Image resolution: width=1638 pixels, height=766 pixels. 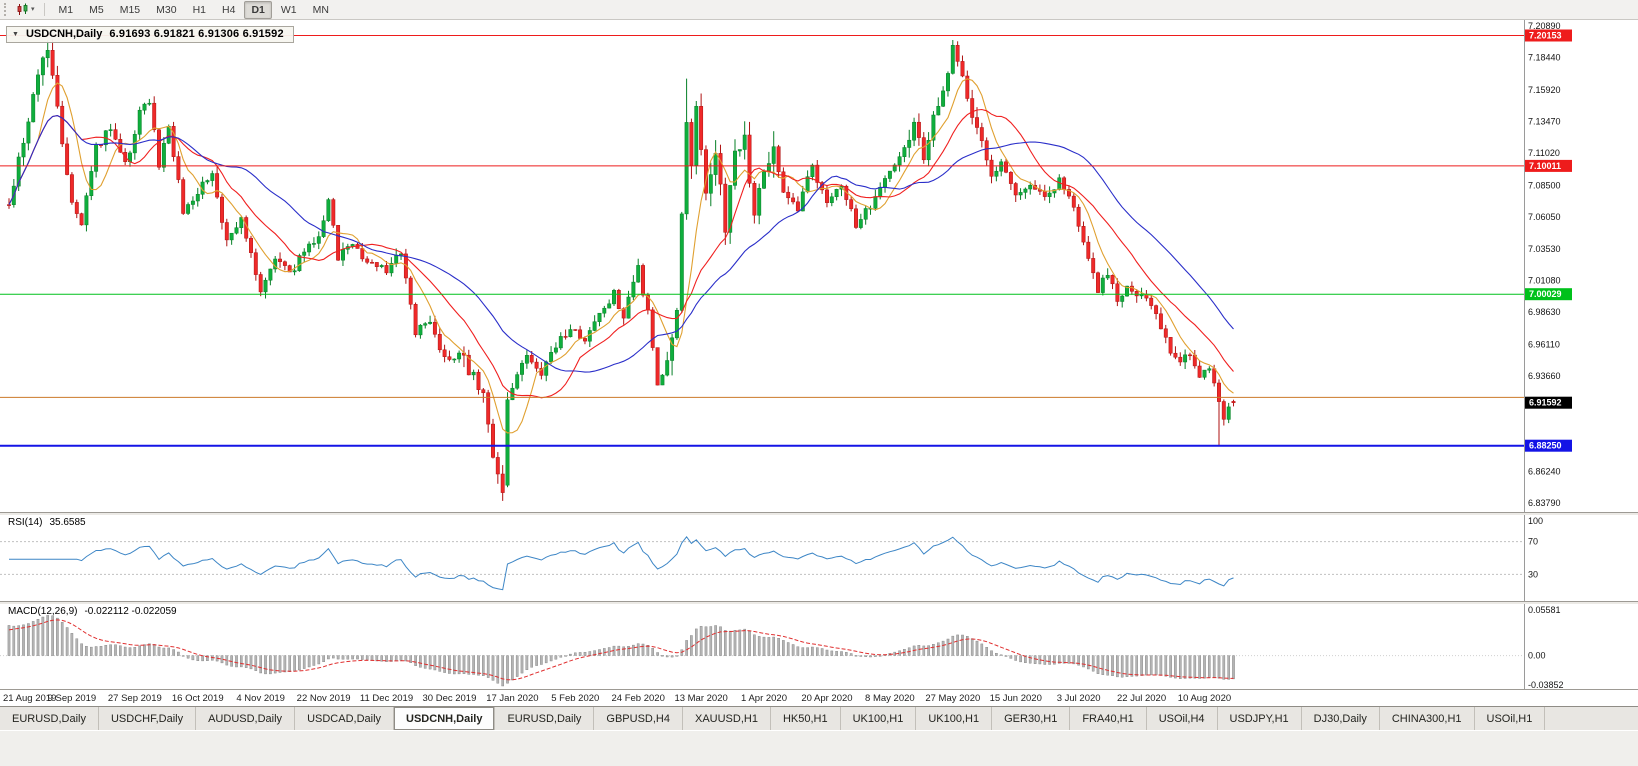 What do you see at coordinates (246, 718) in the screenshot?
I see `chart-tab-audusd-daily: AUDUSD,Daily` at bounding box center [246, 718].